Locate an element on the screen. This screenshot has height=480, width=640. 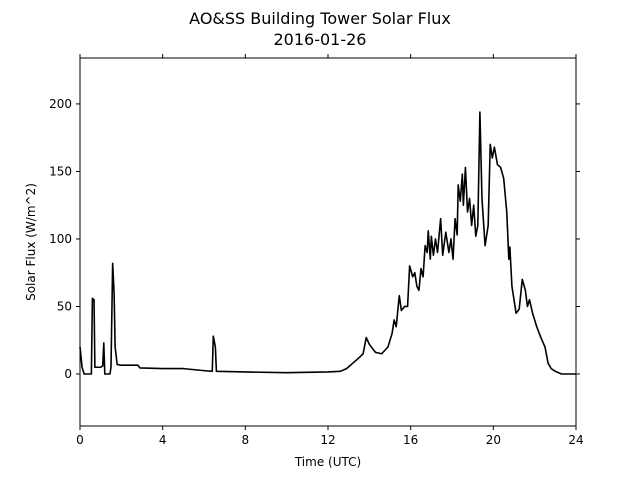
x-tick-label: 4 is located at coordinates (163, 440).